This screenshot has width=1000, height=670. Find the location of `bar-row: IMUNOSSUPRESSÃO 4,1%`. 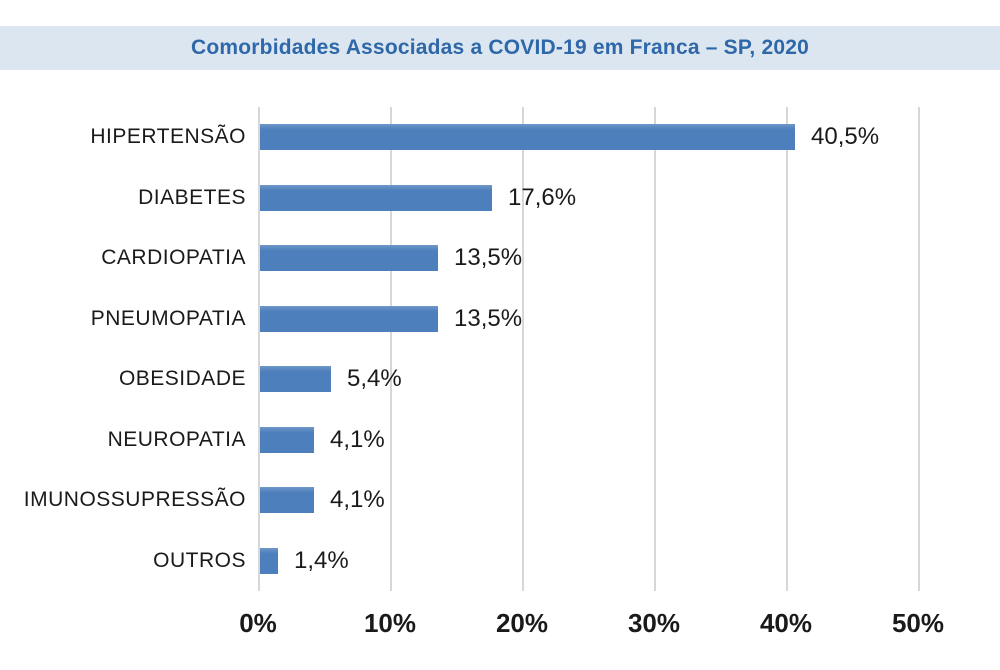

bar-row: IMUNOSSUPRESSÃO 4,1% is located at coordinates (500, 500).